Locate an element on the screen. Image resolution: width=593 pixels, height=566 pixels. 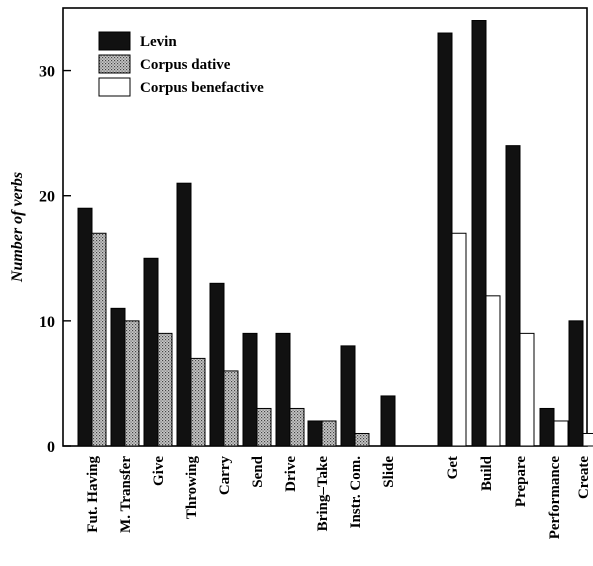
y-tick-label: 30 is located at coordinates (47, 72).